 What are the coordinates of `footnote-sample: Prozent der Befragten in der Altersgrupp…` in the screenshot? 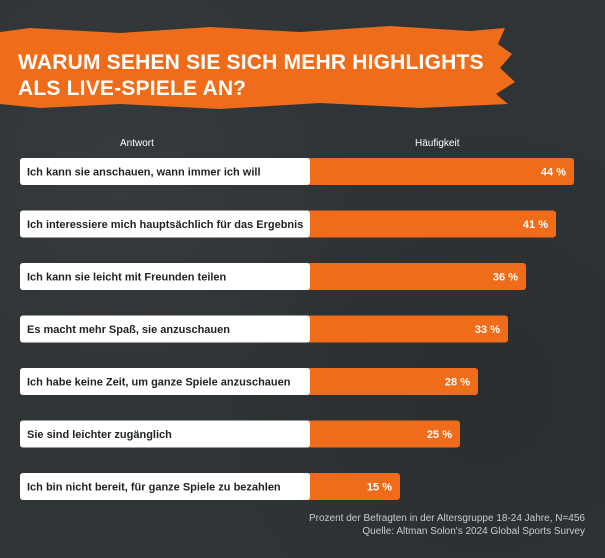 It's located at (446, 518).